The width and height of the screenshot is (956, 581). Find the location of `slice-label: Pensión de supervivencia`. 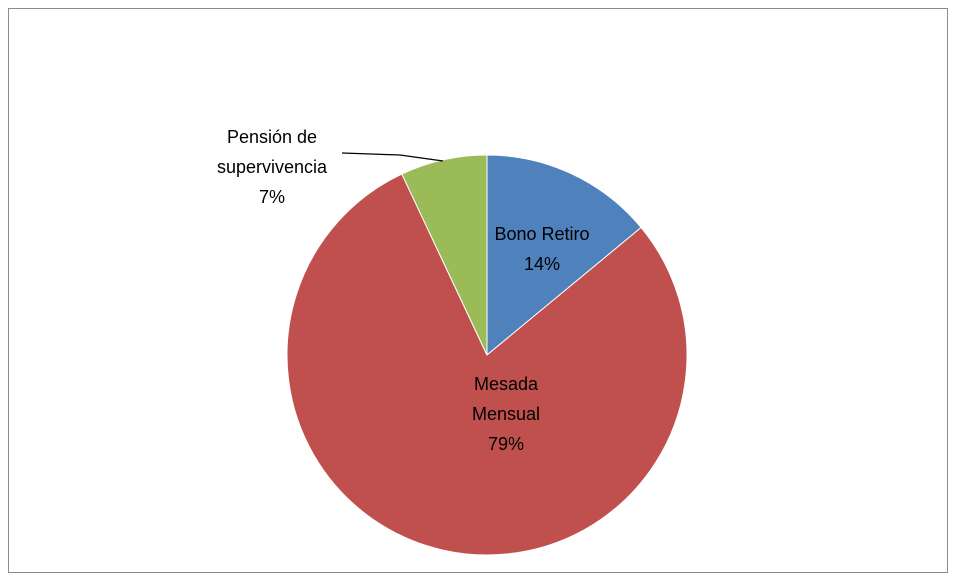

slice-label: Pensión de supervivencia is located at coordinates (272, 152).